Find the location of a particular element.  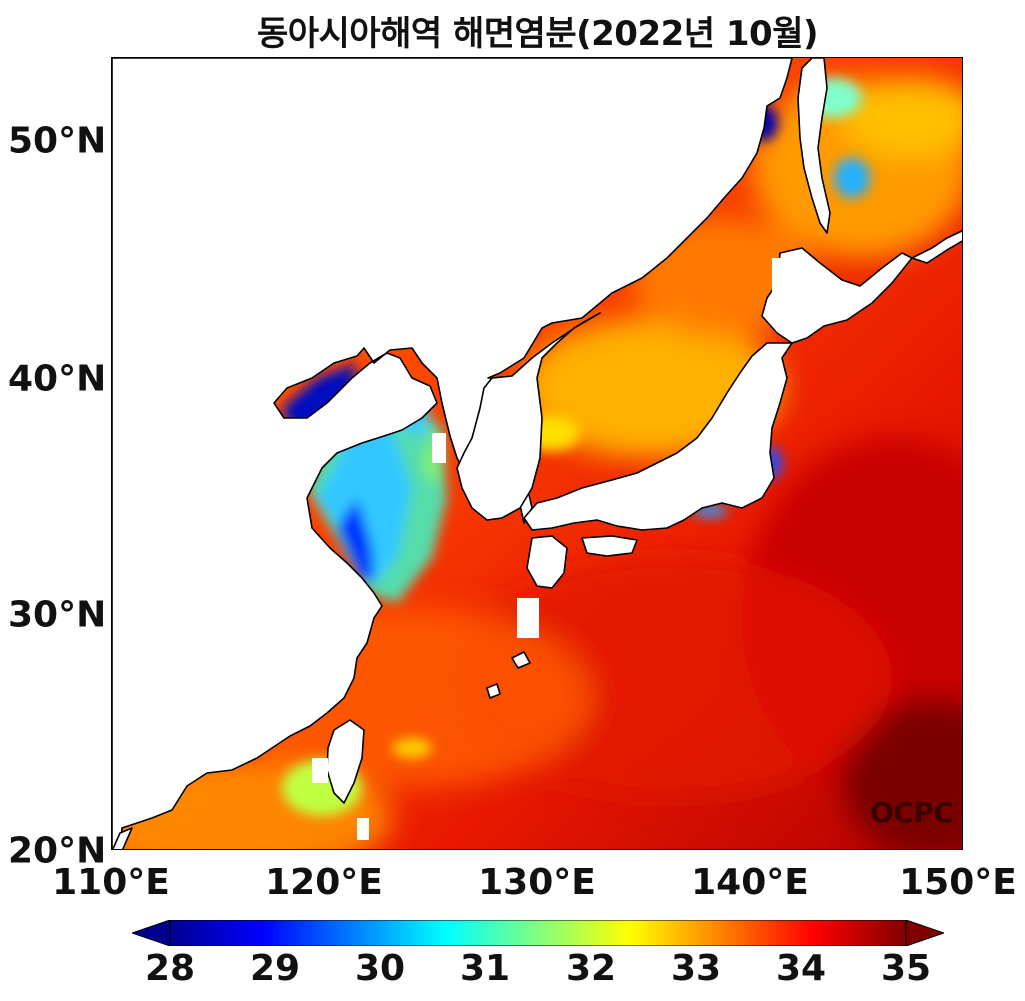

lon-label-130e: 130°E is located at coordinates (537, 882).